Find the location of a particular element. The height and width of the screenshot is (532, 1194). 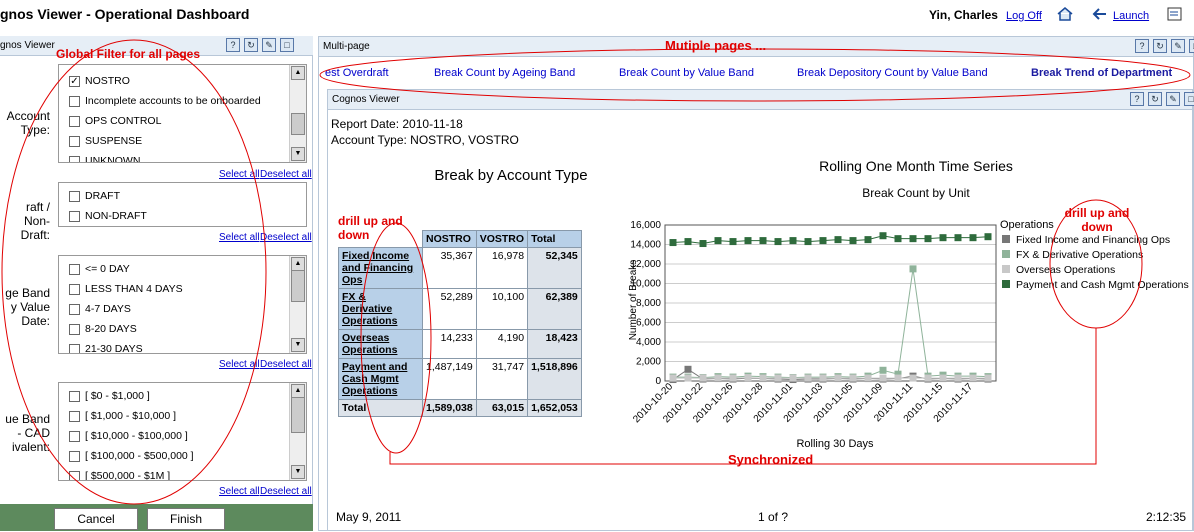

option-value: [ $100,000 - $500,000 ] is located at coordinates (131, 456).